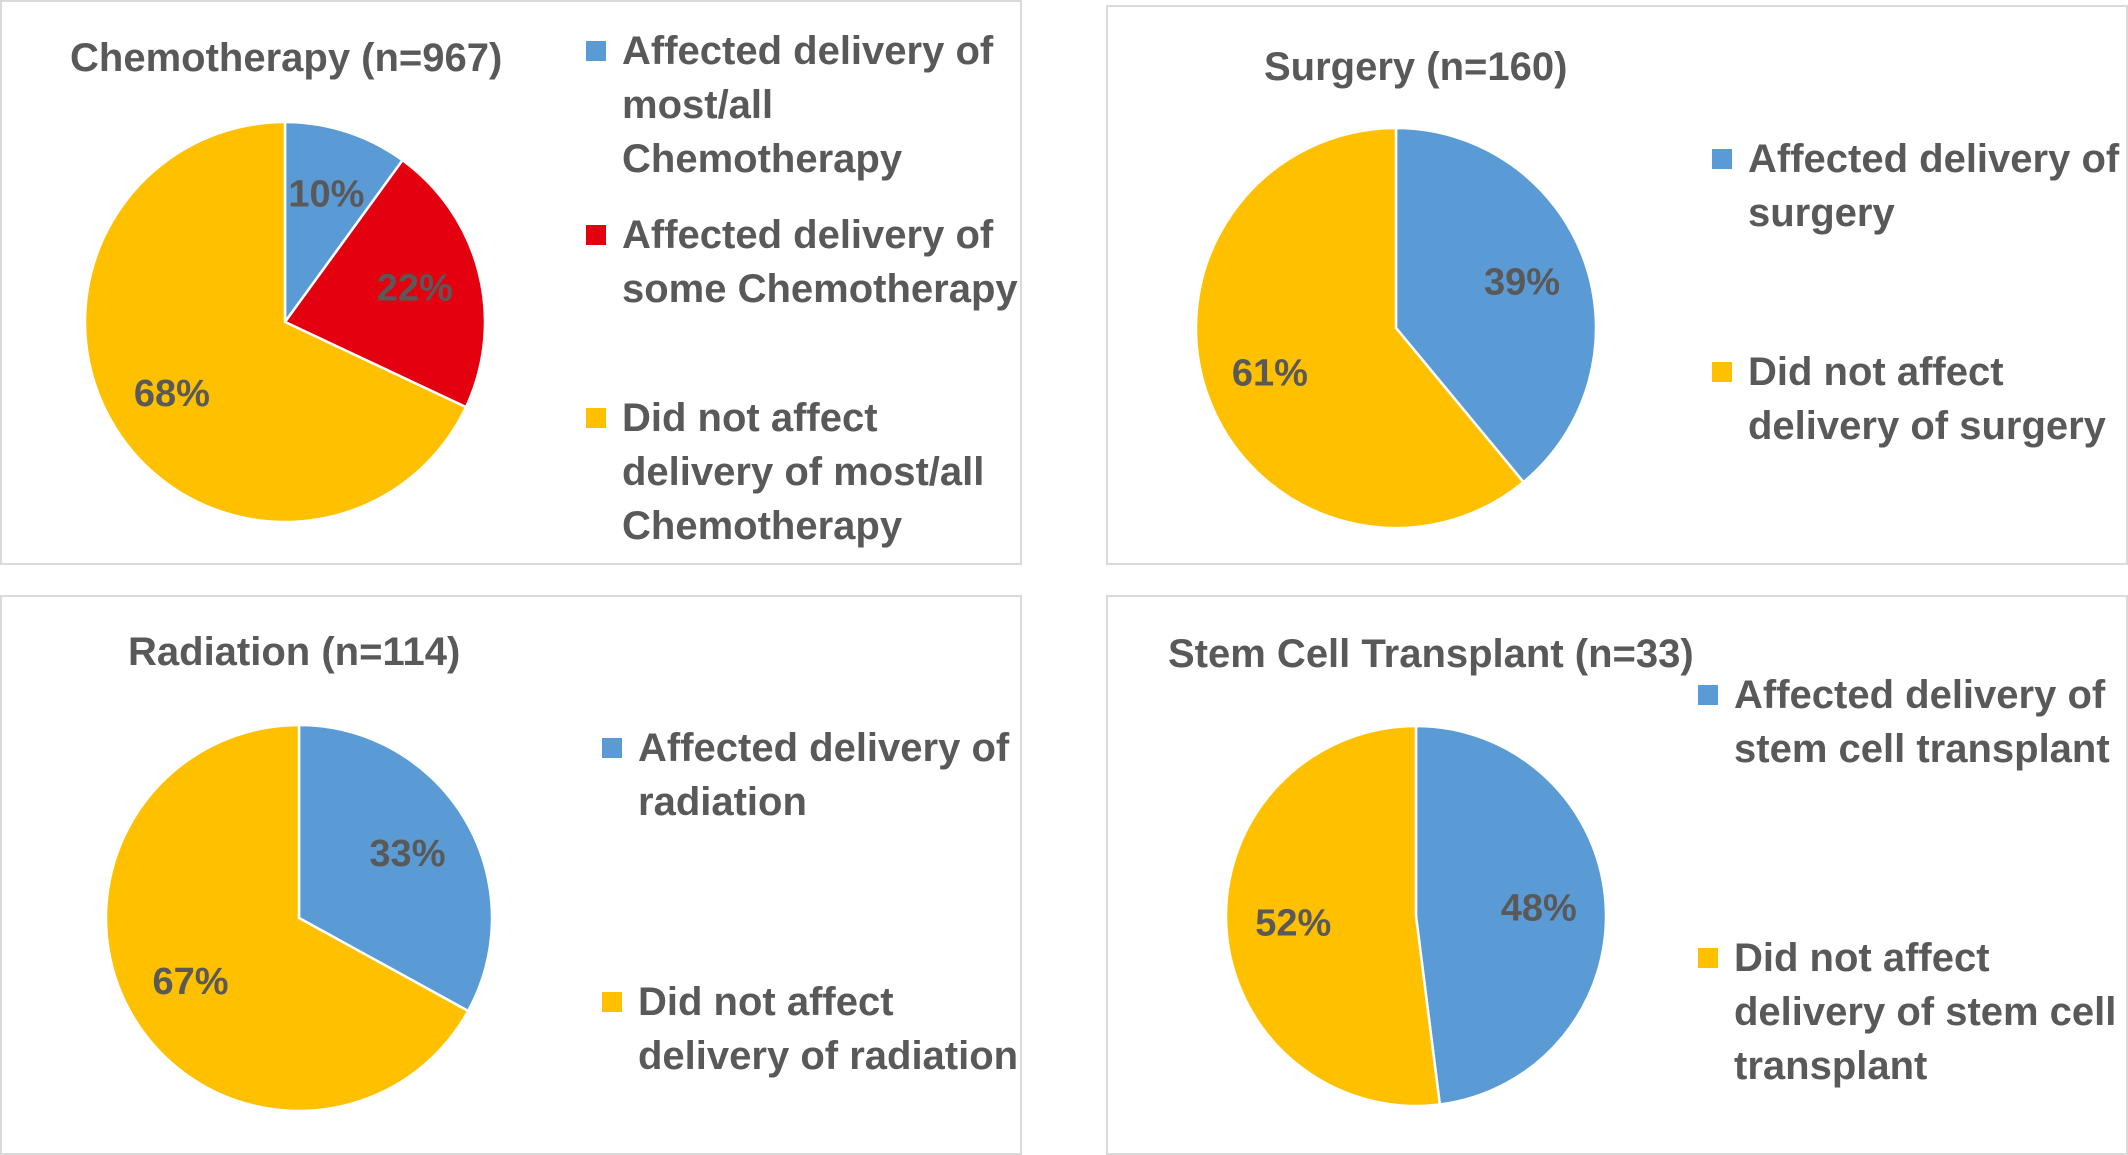 This screenshot has width=2128, height=1155. Describe the element at coordinates (1416, 67) in the screenshot. I see `chart-title: Surgery (n=160)` at that location.